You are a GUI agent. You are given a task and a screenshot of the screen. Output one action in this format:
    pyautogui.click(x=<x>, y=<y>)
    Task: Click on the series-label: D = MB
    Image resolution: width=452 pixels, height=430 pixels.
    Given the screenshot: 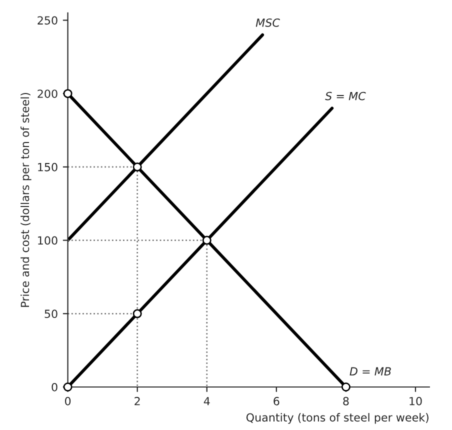 What is the action you would take?
    pyautogui.click(x=370, y=371)
    